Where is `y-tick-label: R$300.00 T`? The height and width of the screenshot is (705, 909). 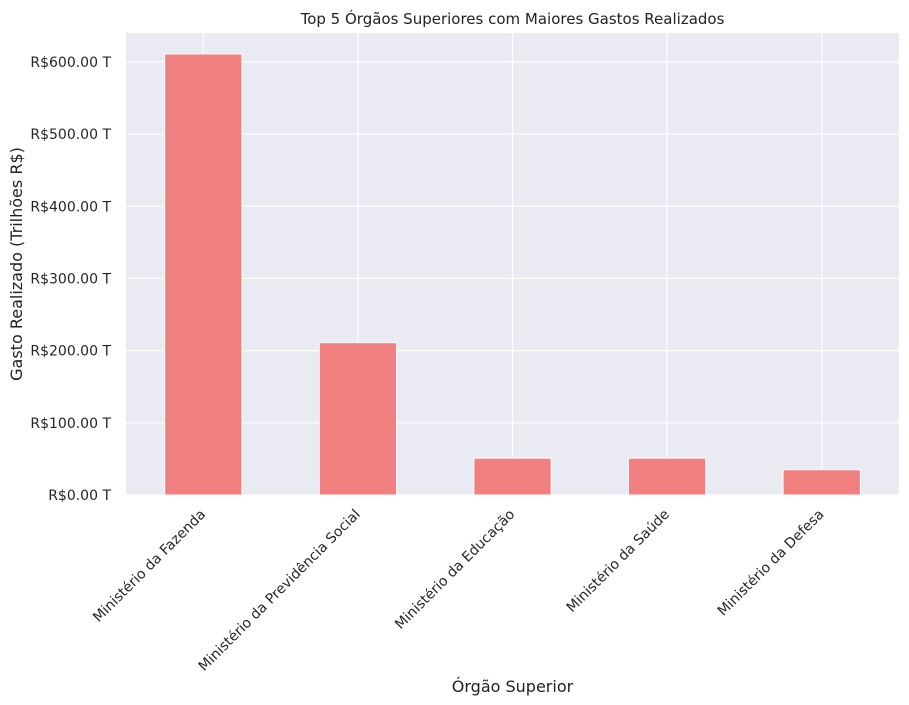 y-tick-label: R$300.00 T is located at coordinates (70, 279).